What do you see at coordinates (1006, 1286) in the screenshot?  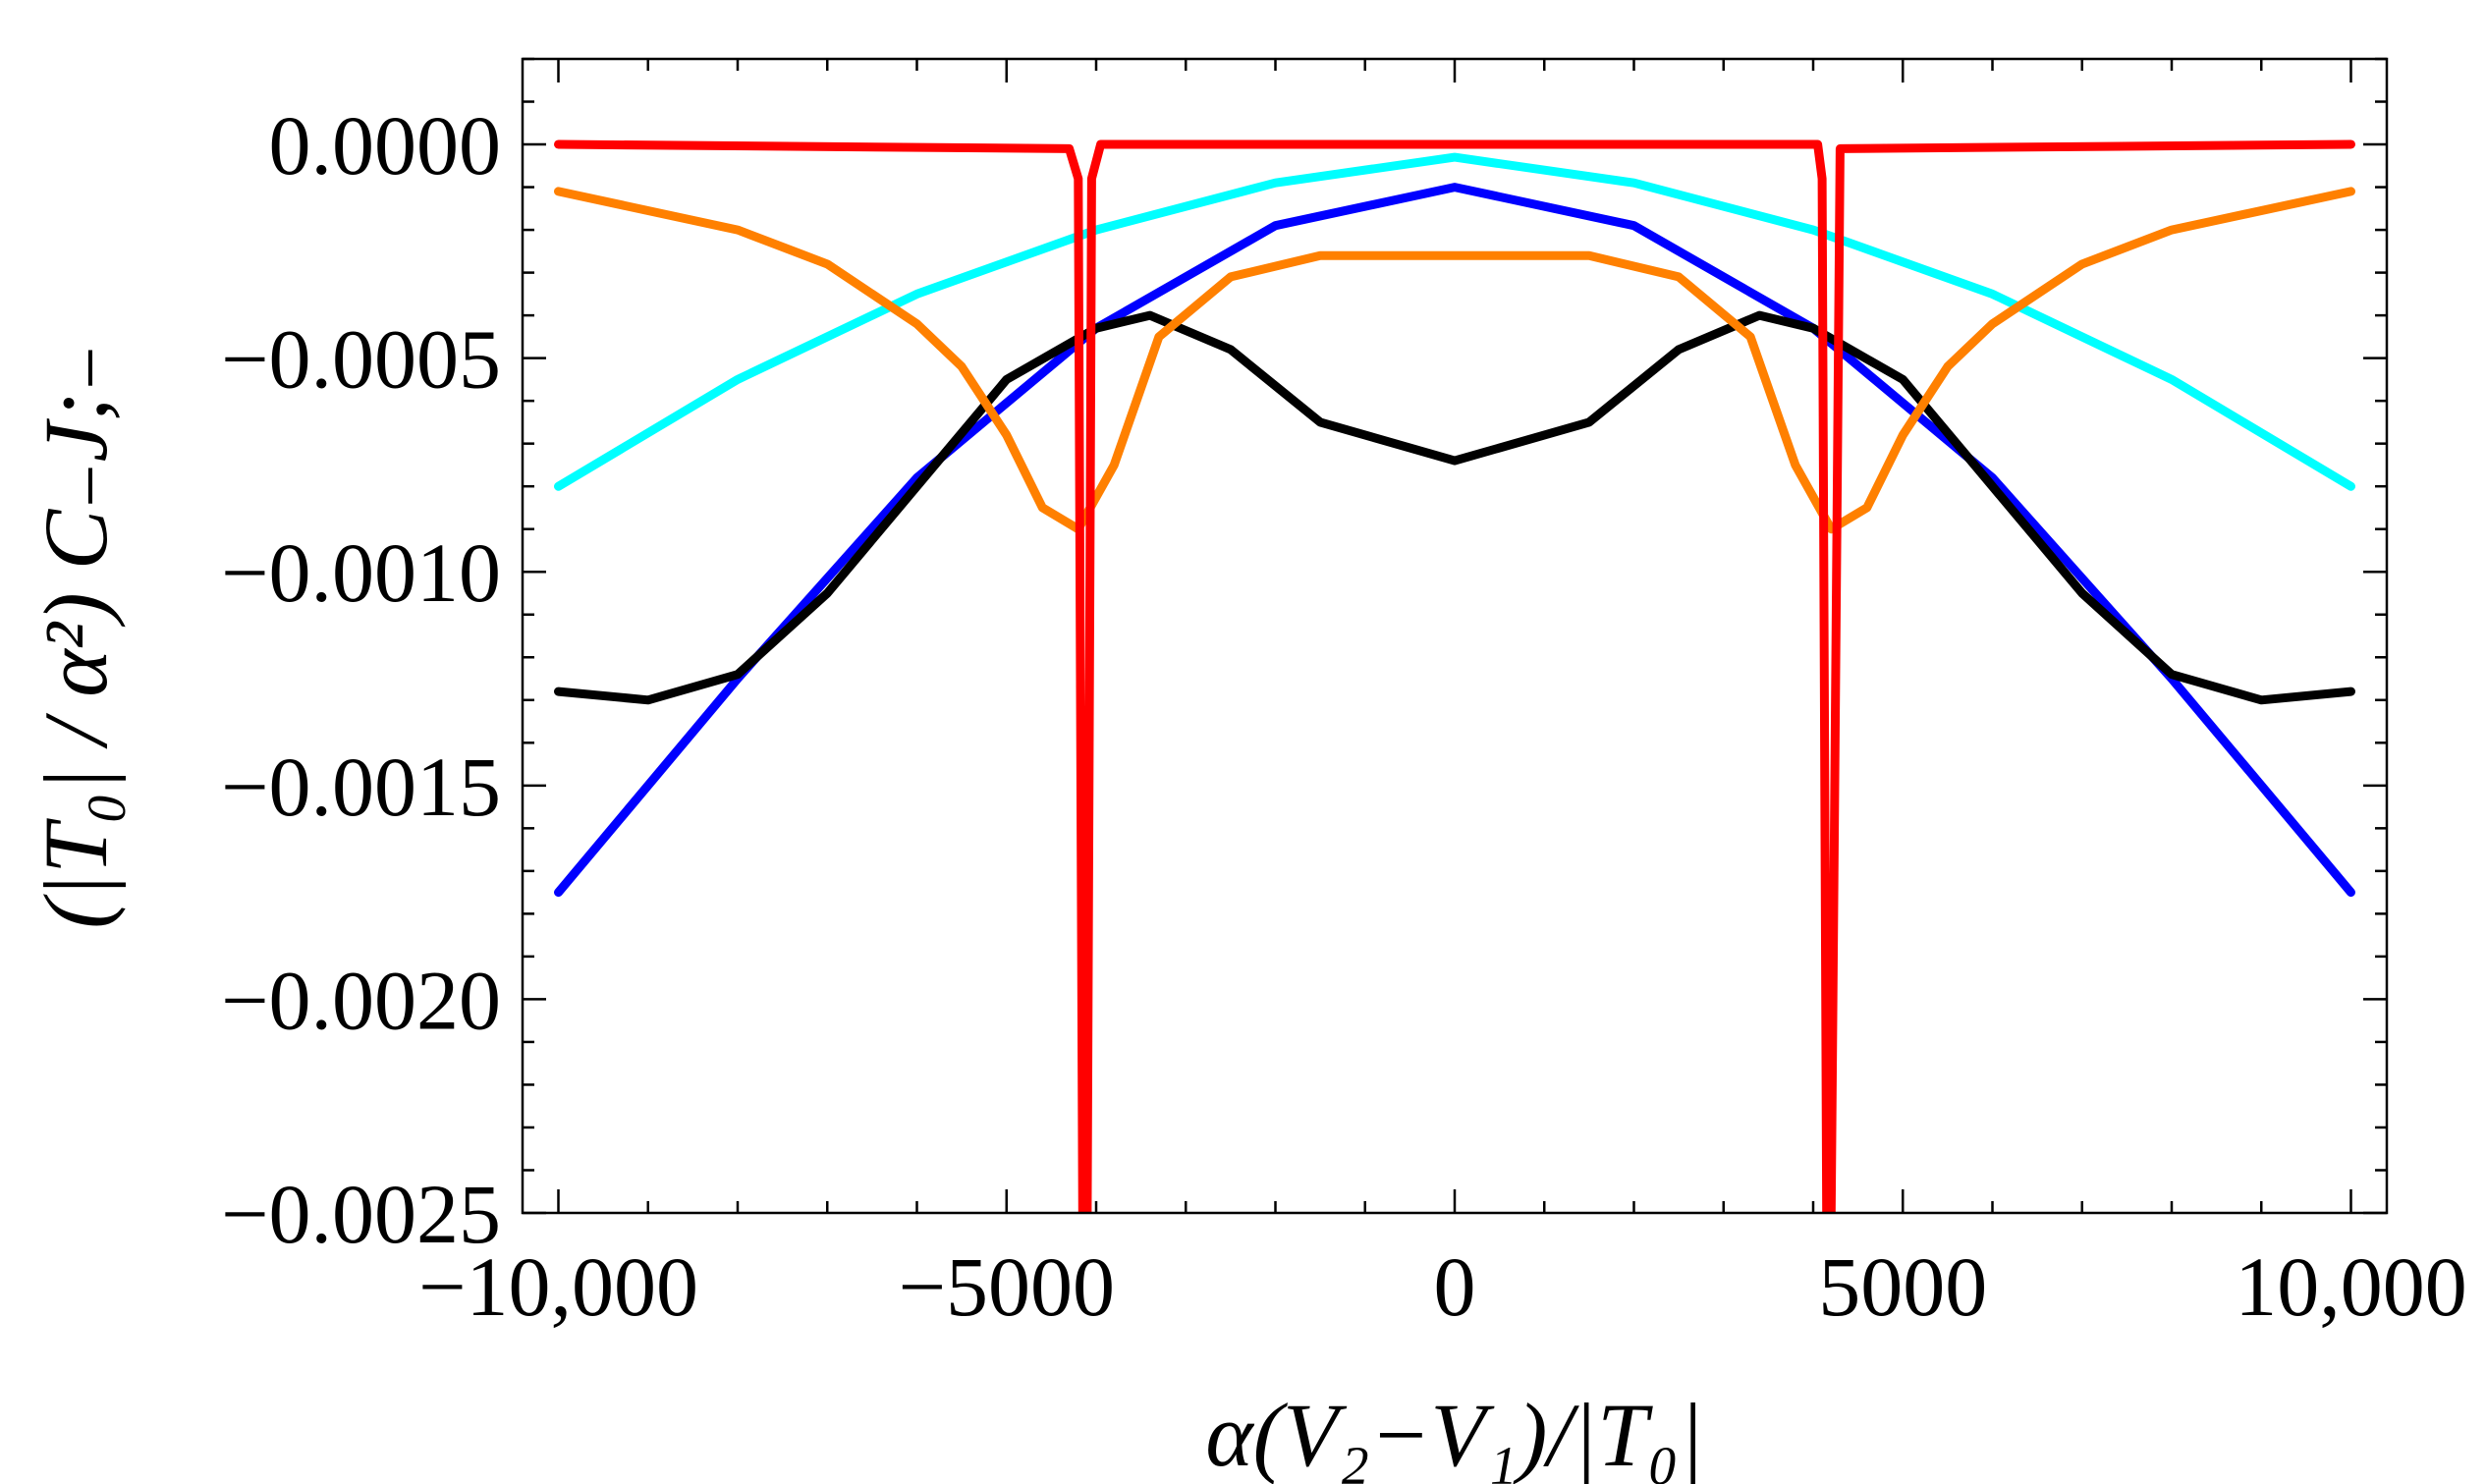 I see `x-tick-label: −5000` at bounding box center [1006, 1286].